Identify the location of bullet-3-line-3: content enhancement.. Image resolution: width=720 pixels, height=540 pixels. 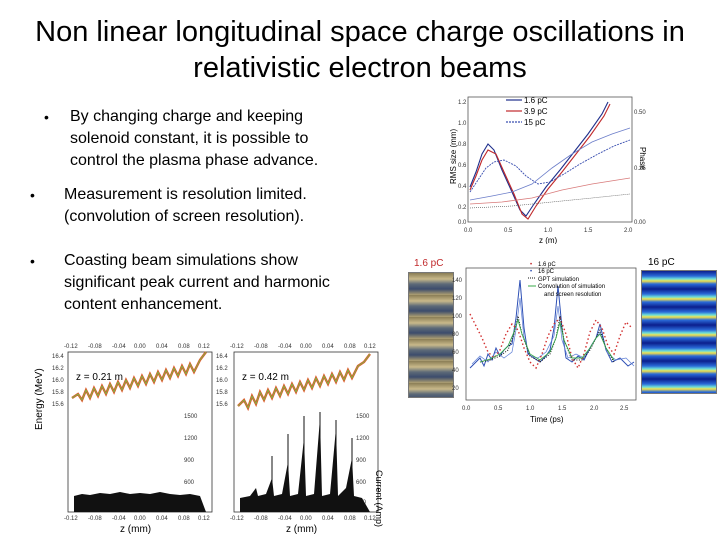
(143, 304).